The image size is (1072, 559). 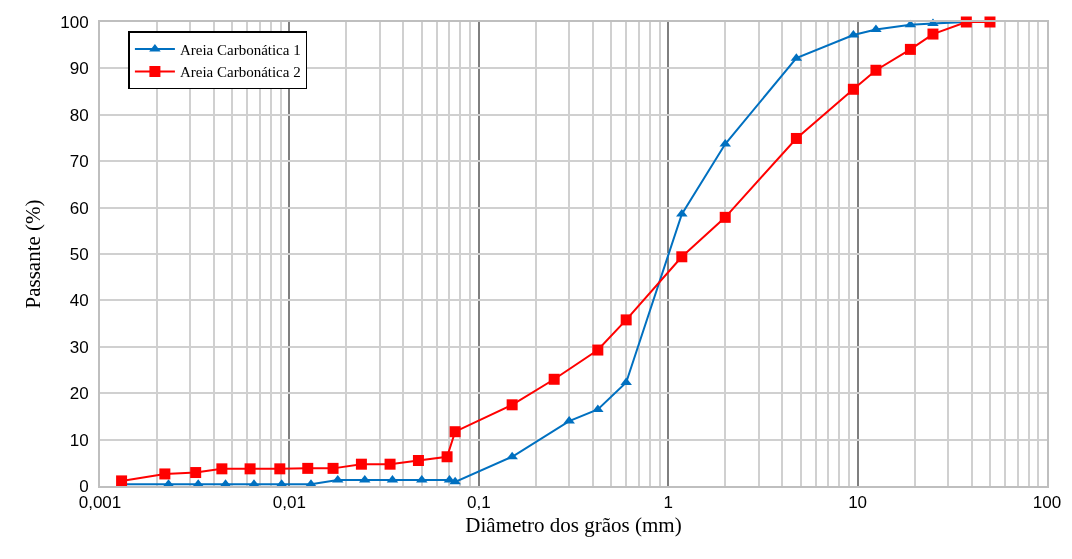 What do you see at coordinates (32, 254) in the screenshot?
I see `y-axis-title: Passante (%)` at bounding box center [32, 254].